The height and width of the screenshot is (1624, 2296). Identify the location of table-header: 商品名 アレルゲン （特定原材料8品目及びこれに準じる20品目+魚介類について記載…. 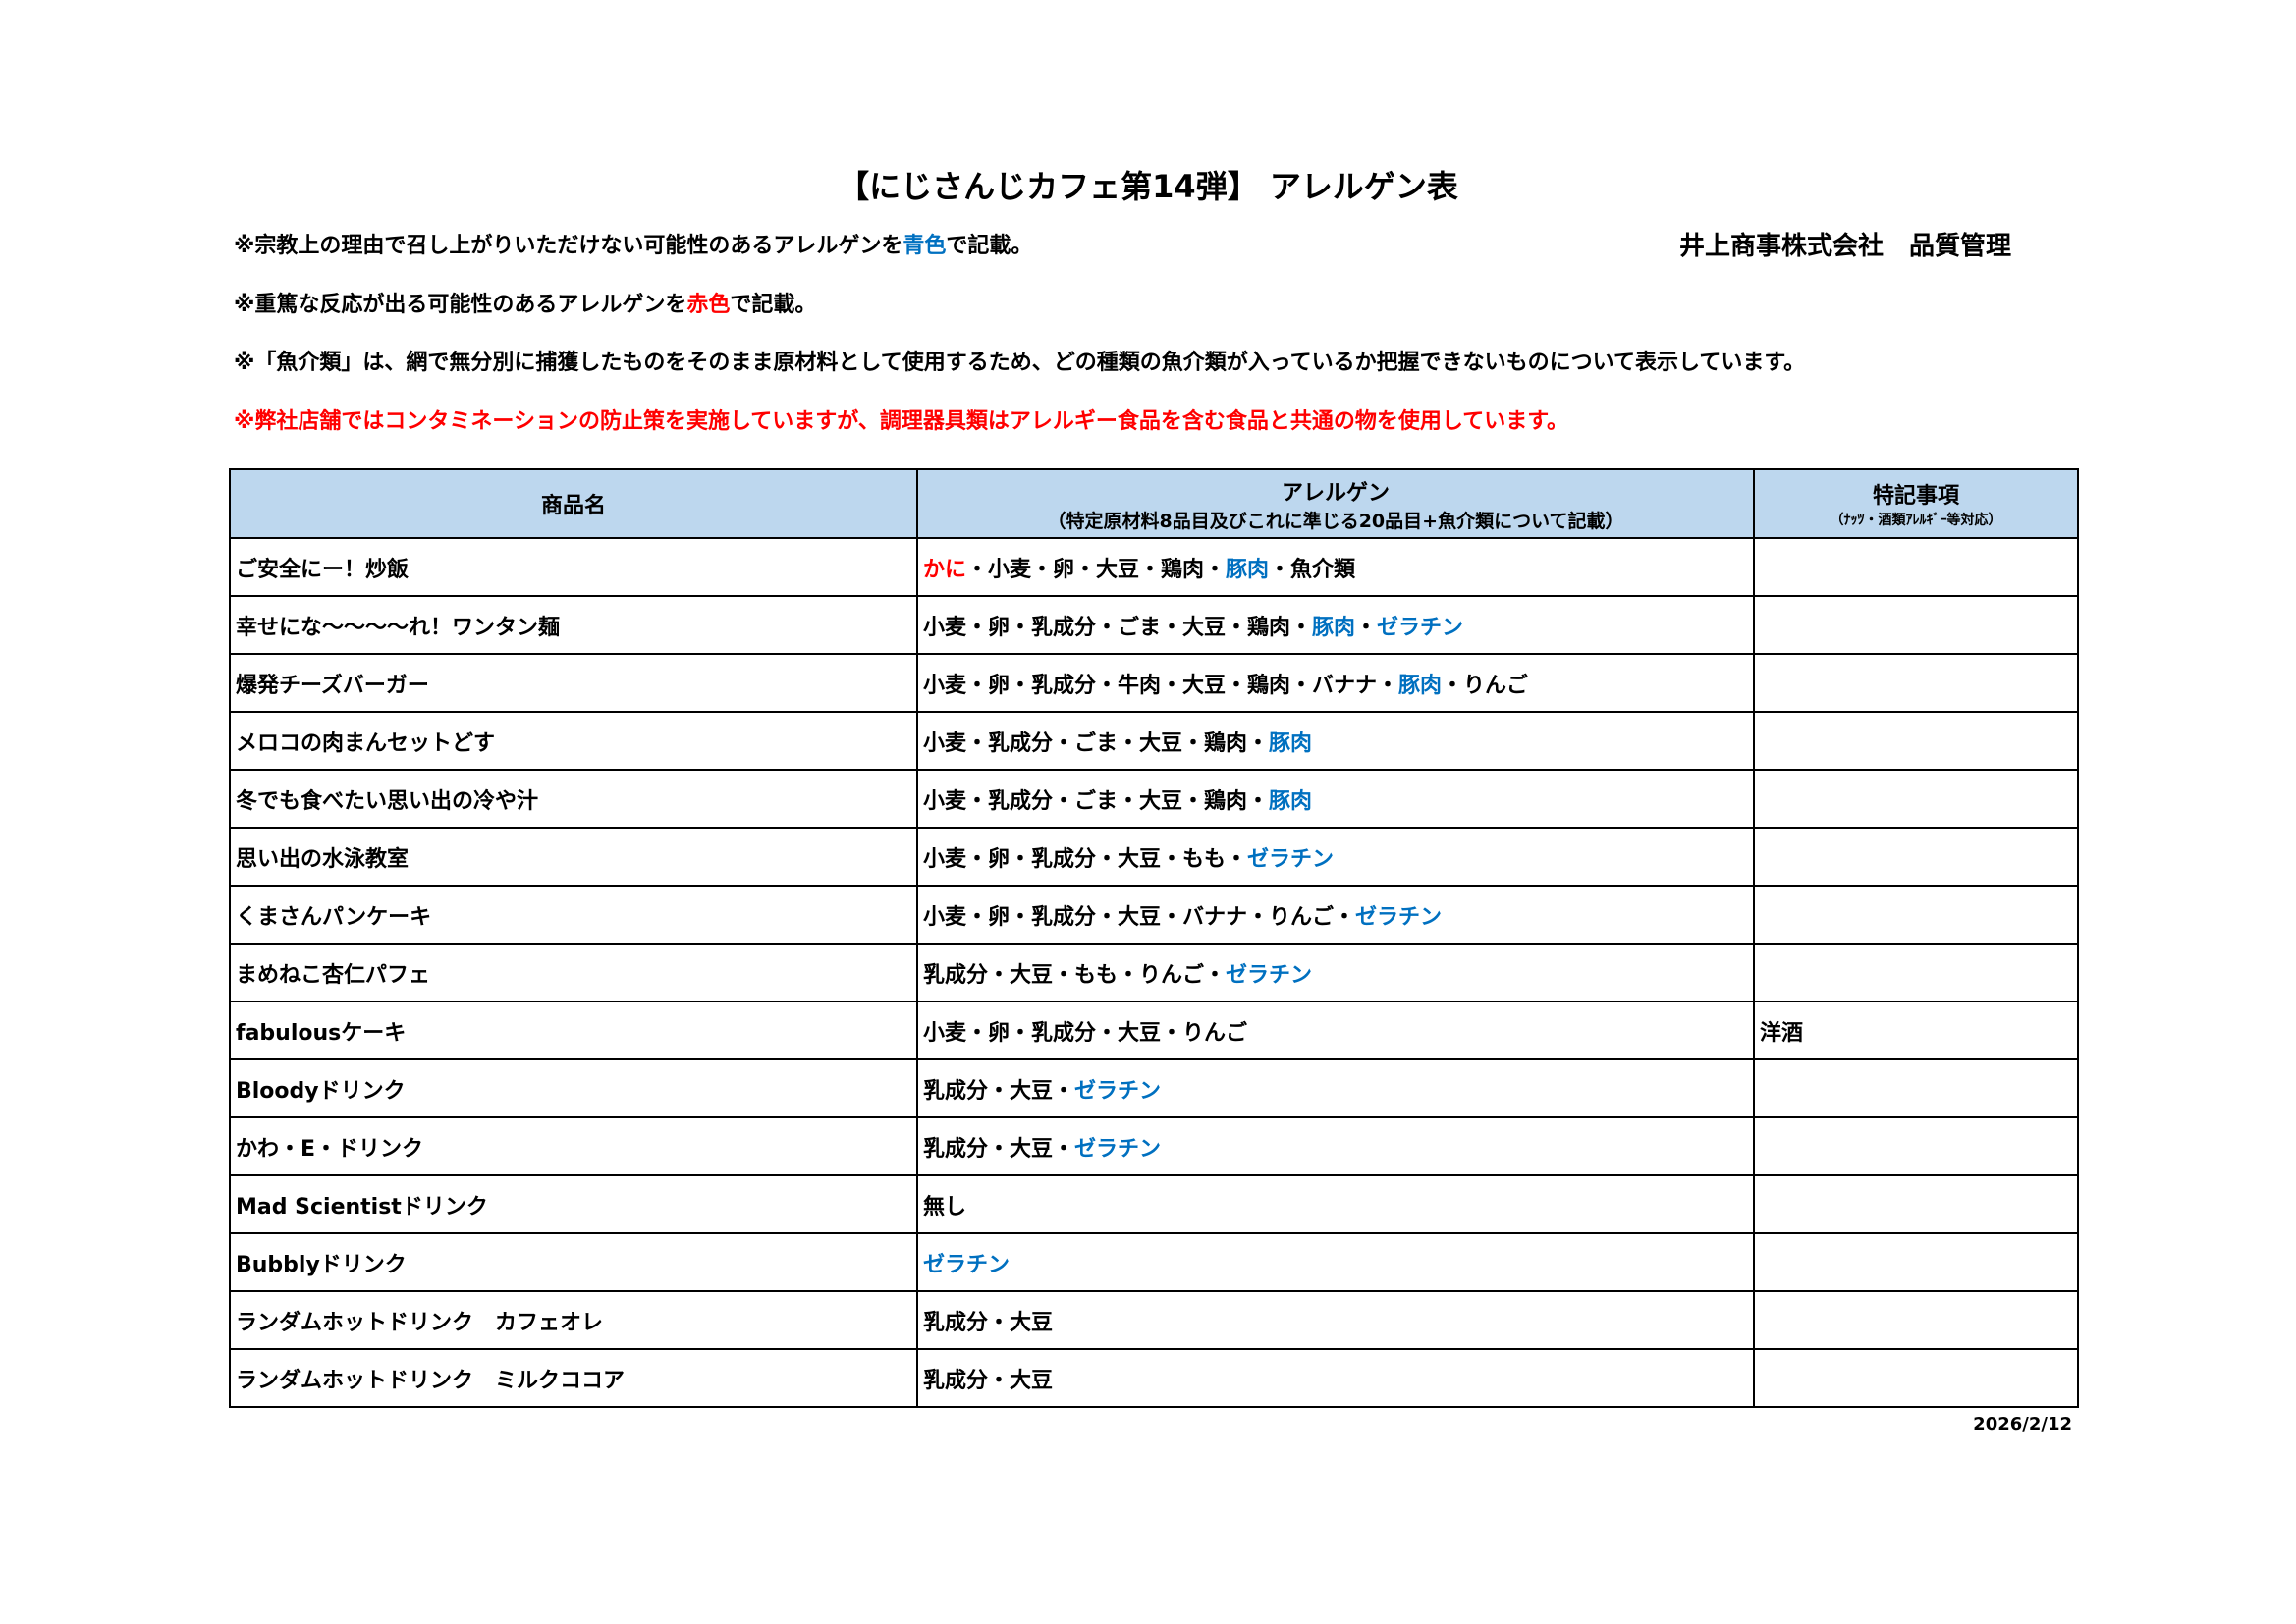
(1154, 503).